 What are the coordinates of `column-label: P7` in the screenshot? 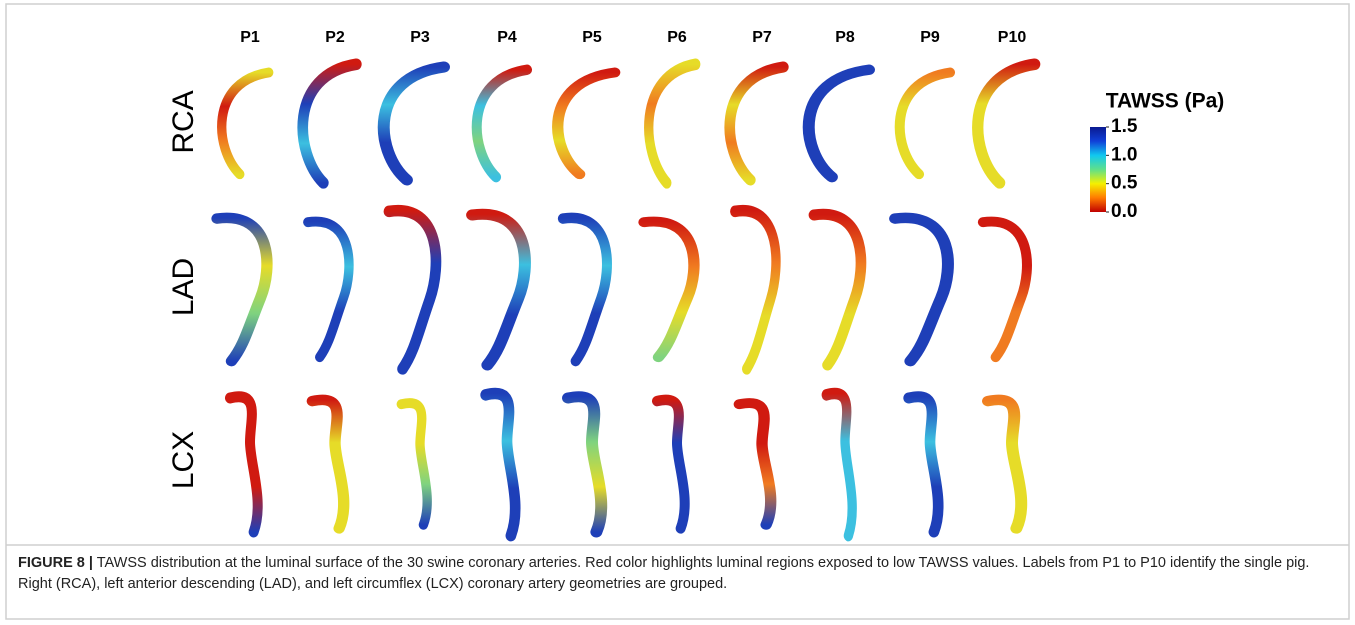 It's located at (762, 37).